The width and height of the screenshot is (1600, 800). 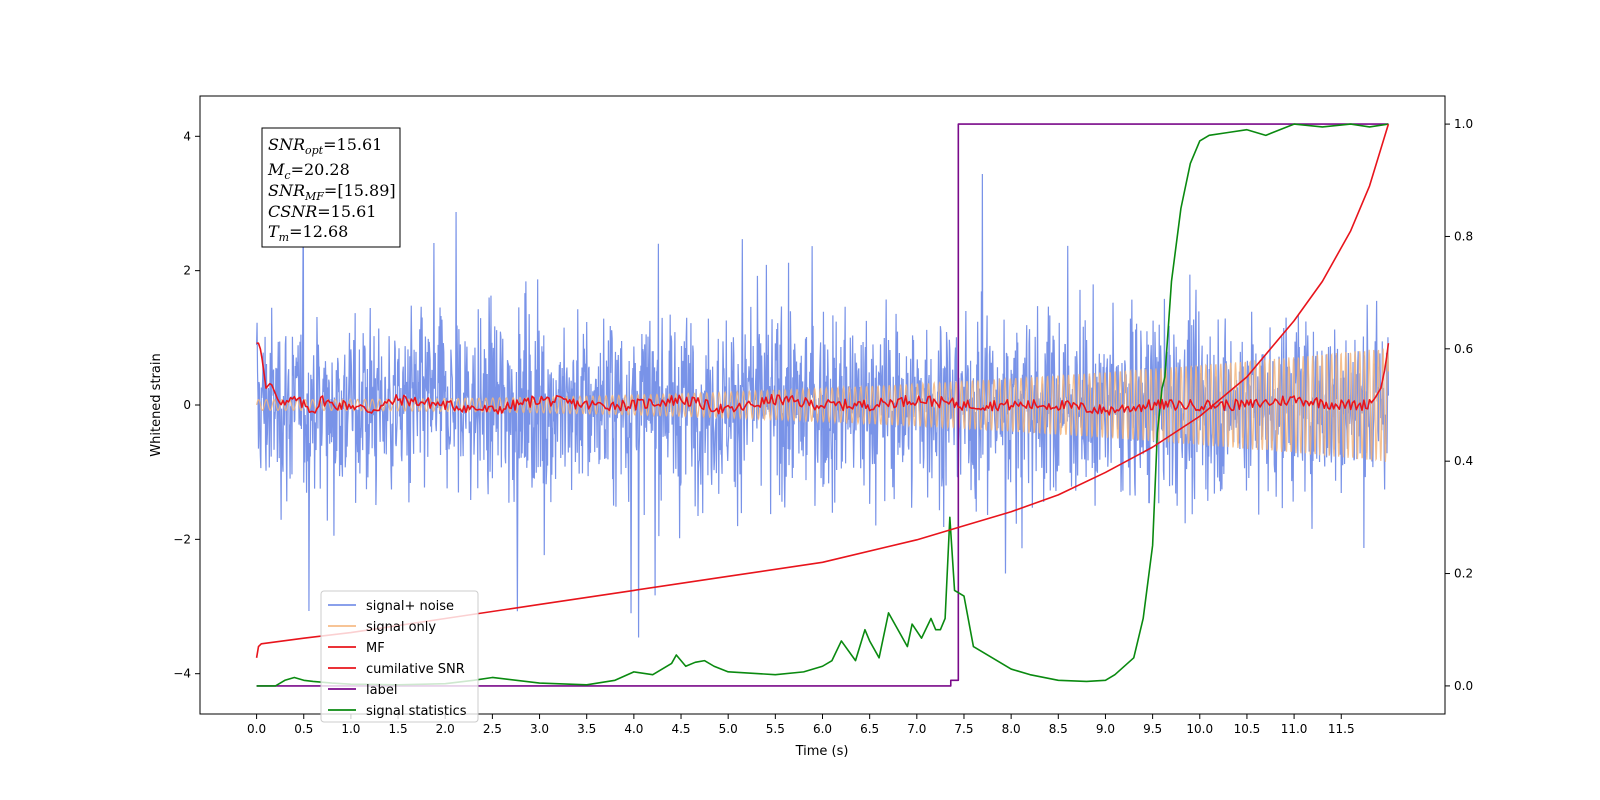 I want to click on mf-line, so click(x=823, y=379).